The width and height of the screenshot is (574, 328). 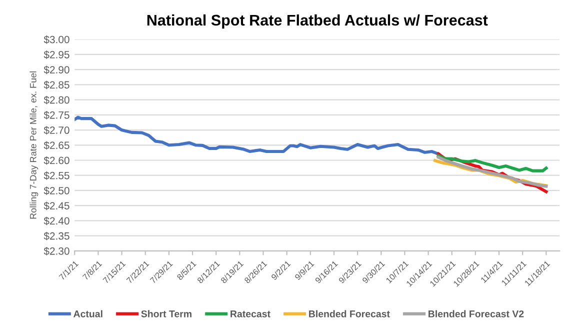 What do you see at coordinates (57, 236) in the screenshot?
I see `y-tick-label: $2.35` at bounding box center [57, 236].